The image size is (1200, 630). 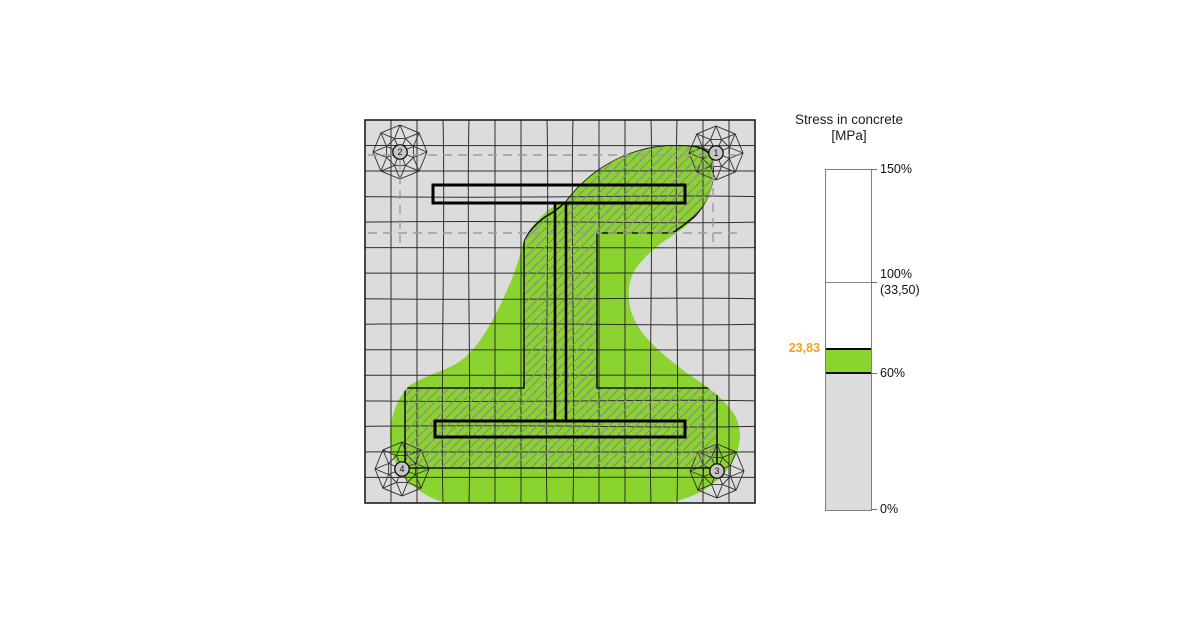 What do you see at coordinates (559, 194) in the screenshot?
I see `top-flange-outline` at bounding box center [559, 194].